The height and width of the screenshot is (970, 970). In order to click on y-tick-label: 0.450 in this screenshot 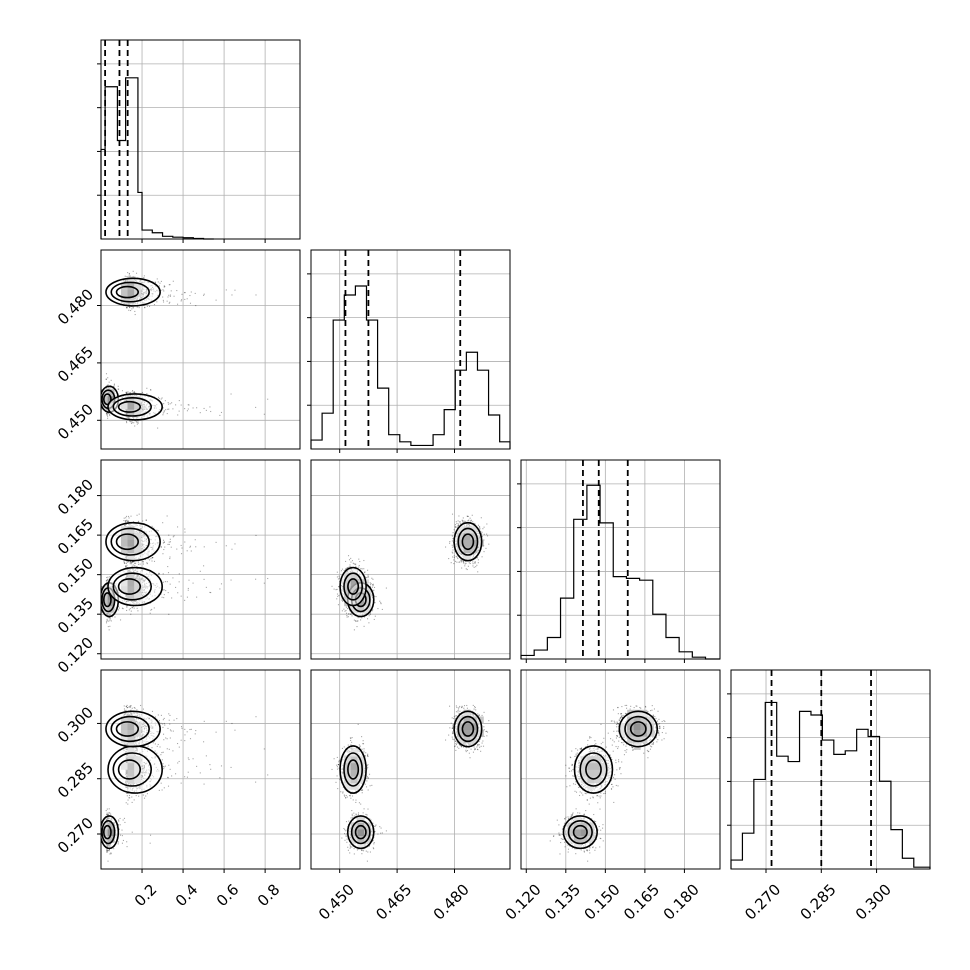, I will do `click(75, 421)`.